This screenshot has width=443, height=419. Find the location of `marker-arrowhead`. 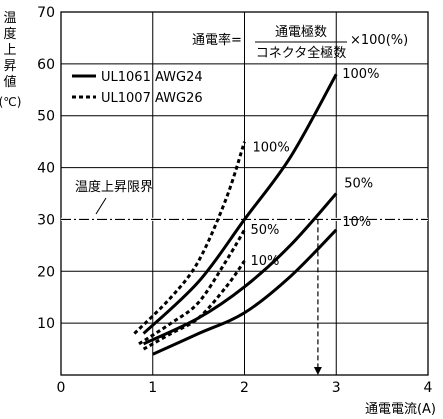

marker-arrowhead is located at coordinates (317, 371).